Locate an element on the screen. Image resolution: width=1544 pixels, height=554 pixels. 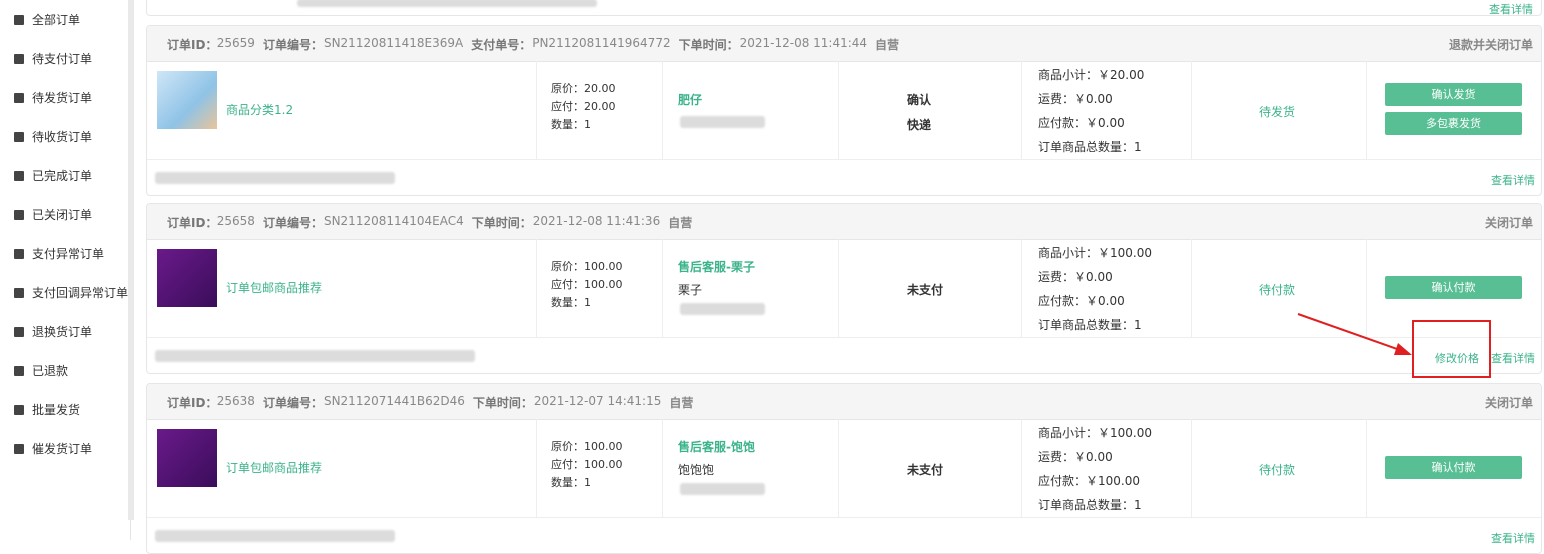
menu-label: 待支付订单 is located at coordinates (62, 59).